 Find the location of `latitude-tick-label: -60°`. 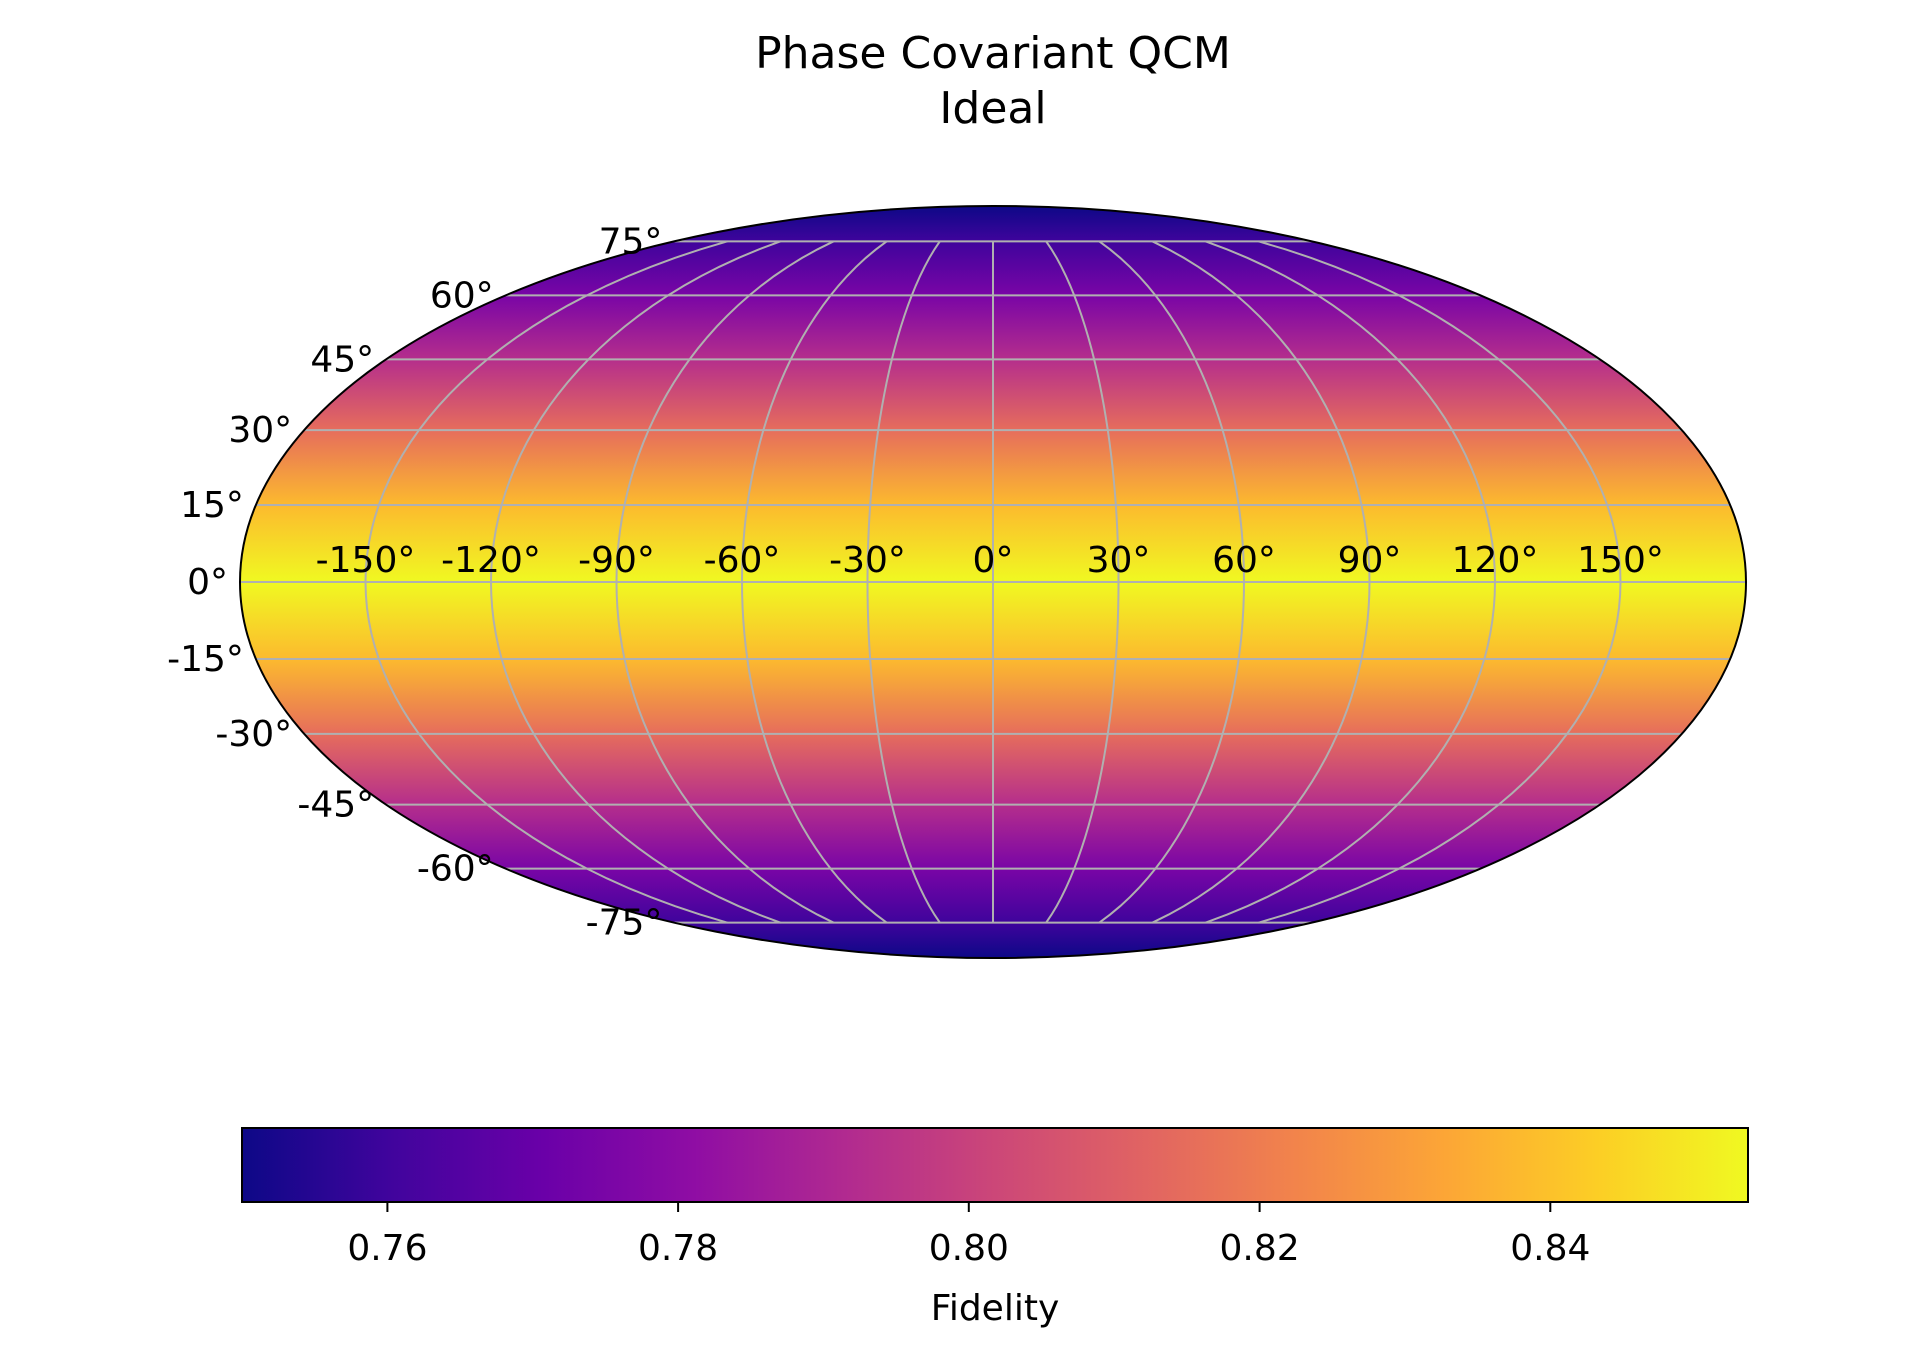

latitude-tick-label: -60° is located at coordinates (455, 869).